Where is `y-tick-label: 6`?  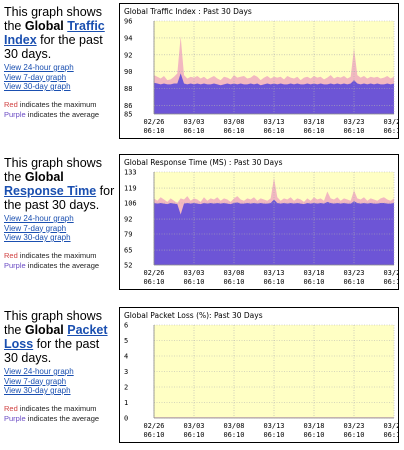
y-tick-label: 6 is located at coordinates (126, 326).